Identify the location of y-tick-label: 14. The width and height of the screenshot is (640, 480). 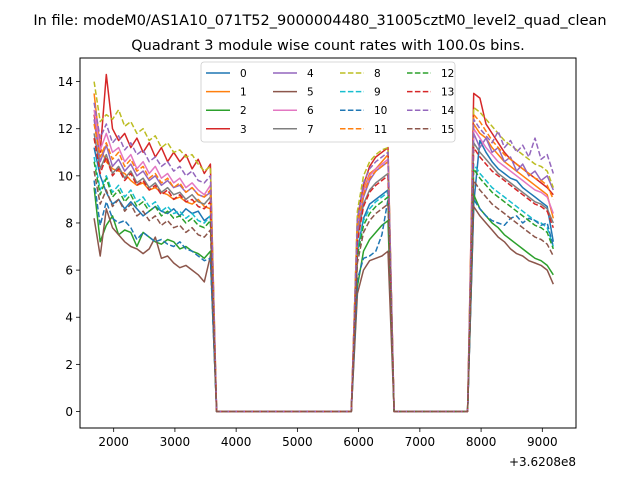
(65, 82).